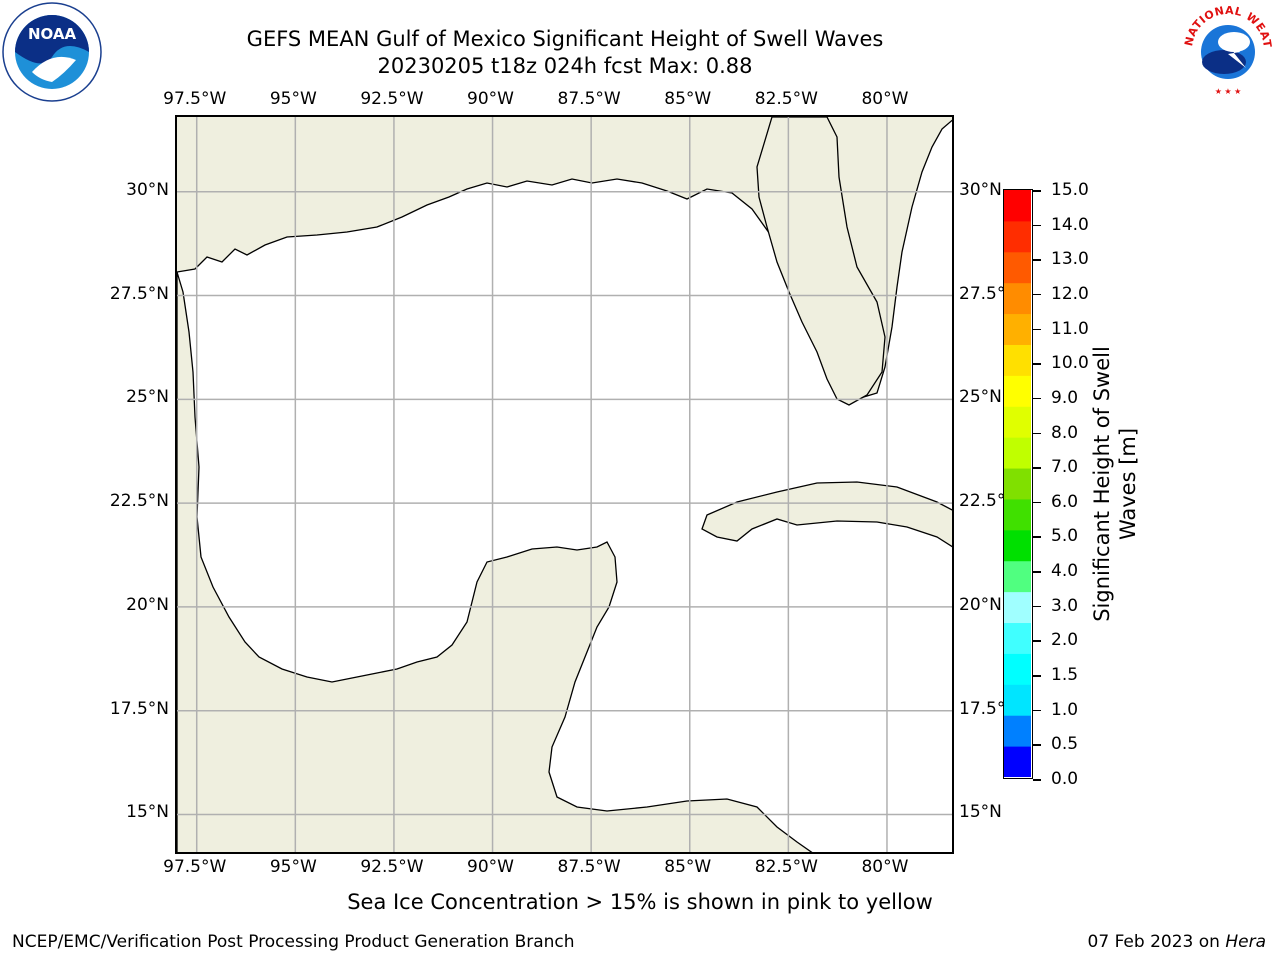 This screenshot has height=960, width=1280. Describe the element at coordinates (1070, 293) in the screenshot. I see `colorbar-tick-label: 12.0` at that location.